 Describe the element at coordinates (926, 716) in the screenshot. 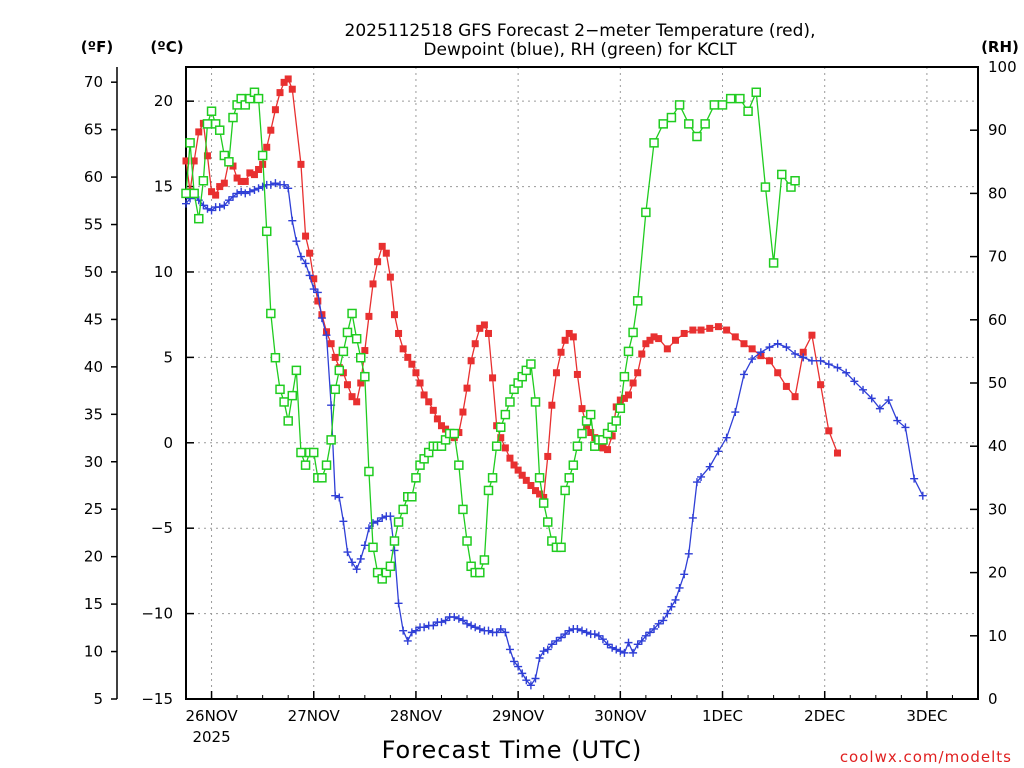

I see `x-tick-label: 3DEC` at that location.